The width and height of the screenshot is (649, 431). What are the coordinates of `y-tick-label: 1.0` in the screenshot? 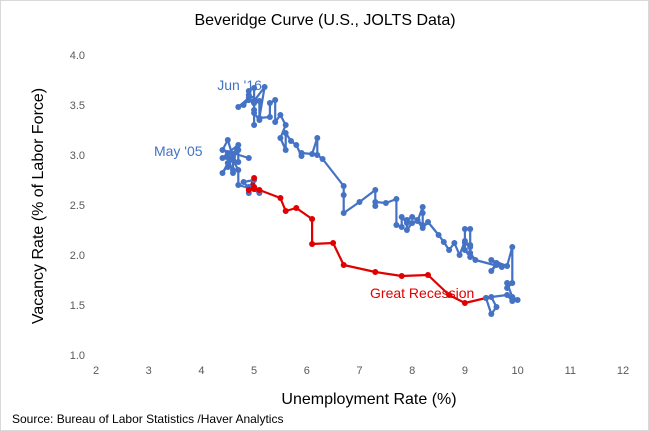 It's located at (77, 356).